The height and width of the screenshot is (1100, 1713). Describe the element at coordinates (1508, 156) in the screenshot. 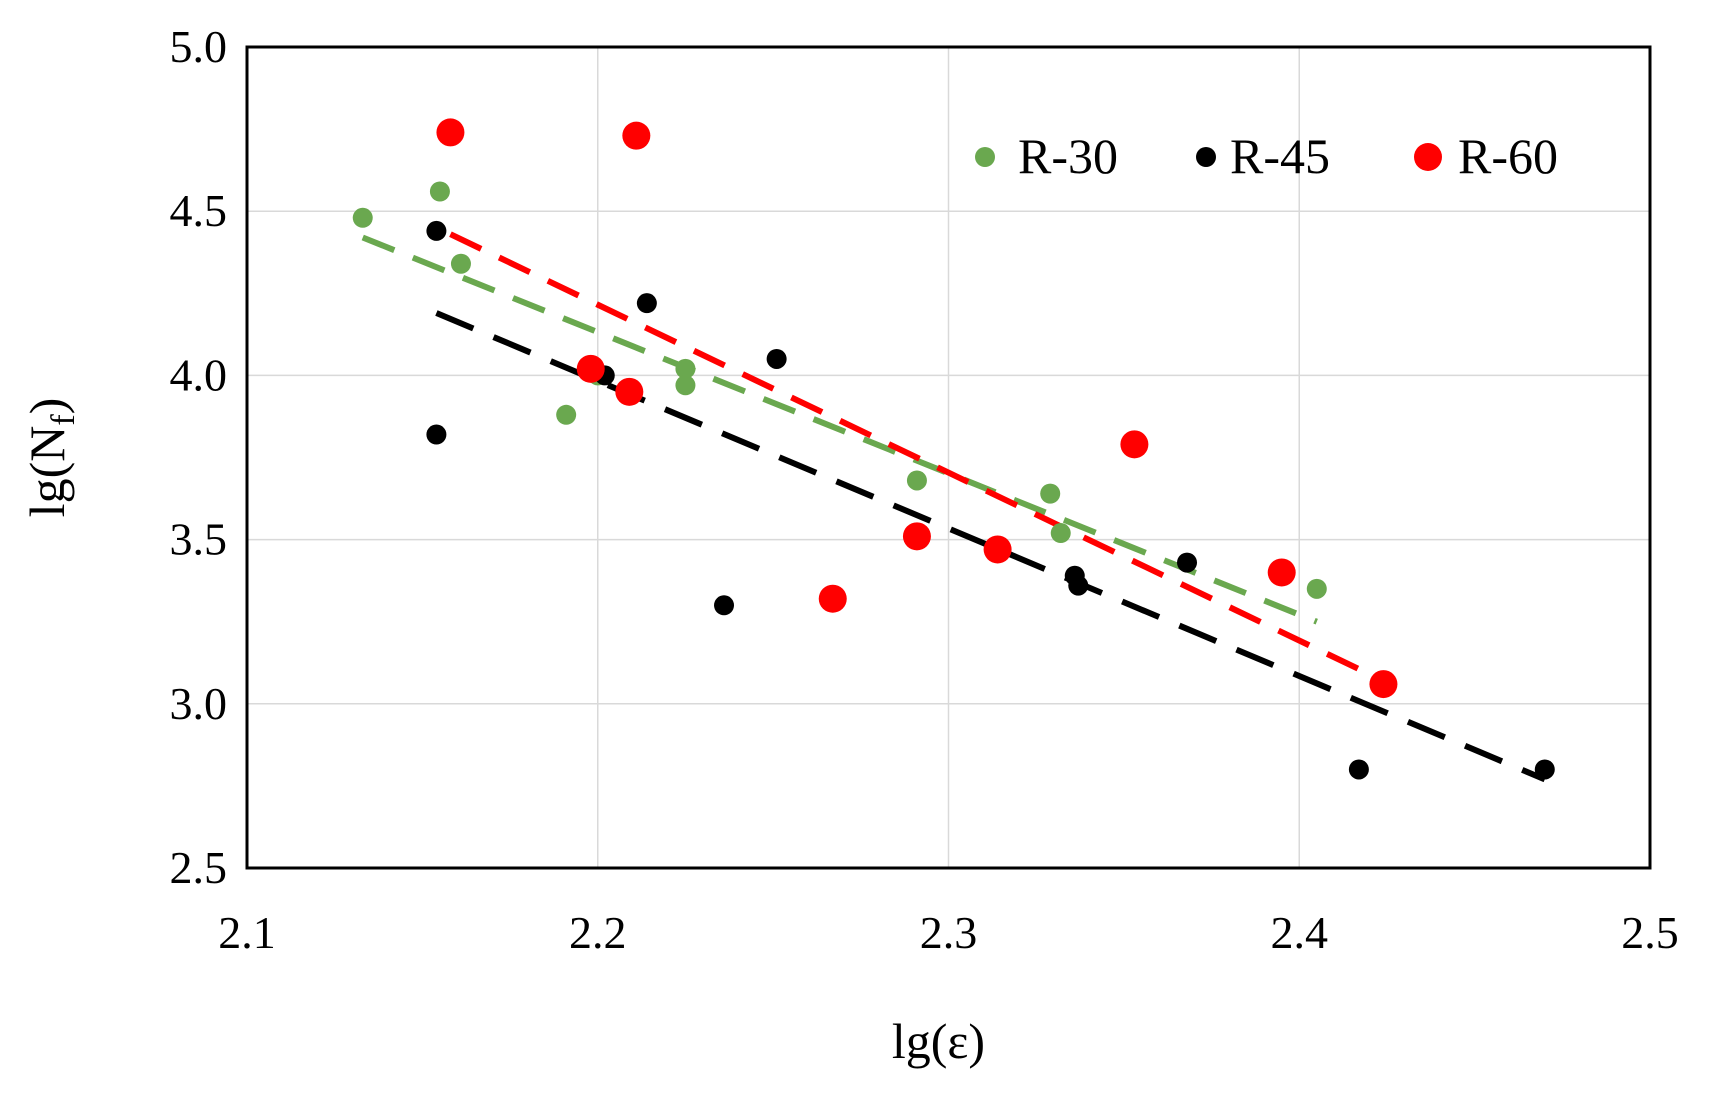

I see `legend-label-r-60: R-60` at that location.